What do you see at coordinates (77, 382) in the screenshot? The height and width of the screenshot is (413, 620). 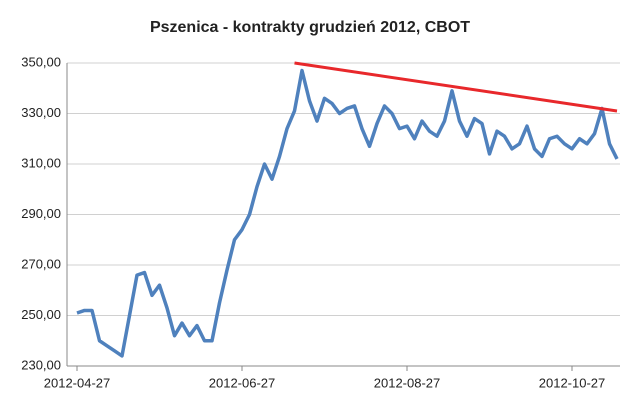 I see `x-tick-label: 2012-04-27` at bounding box center [77, 382].